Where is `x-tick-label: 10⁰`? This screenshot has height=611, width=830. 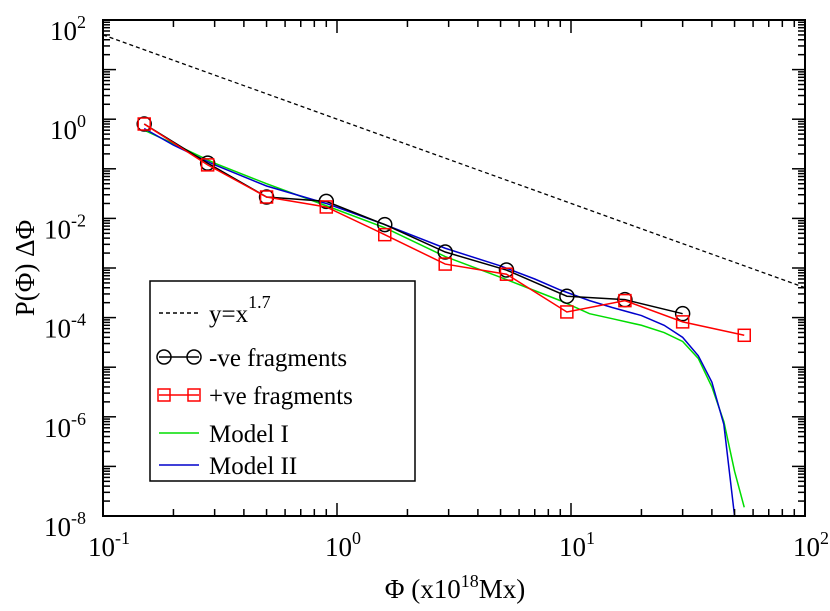
x-tick-label: 10⁰ is located at coordinates (343, 545).